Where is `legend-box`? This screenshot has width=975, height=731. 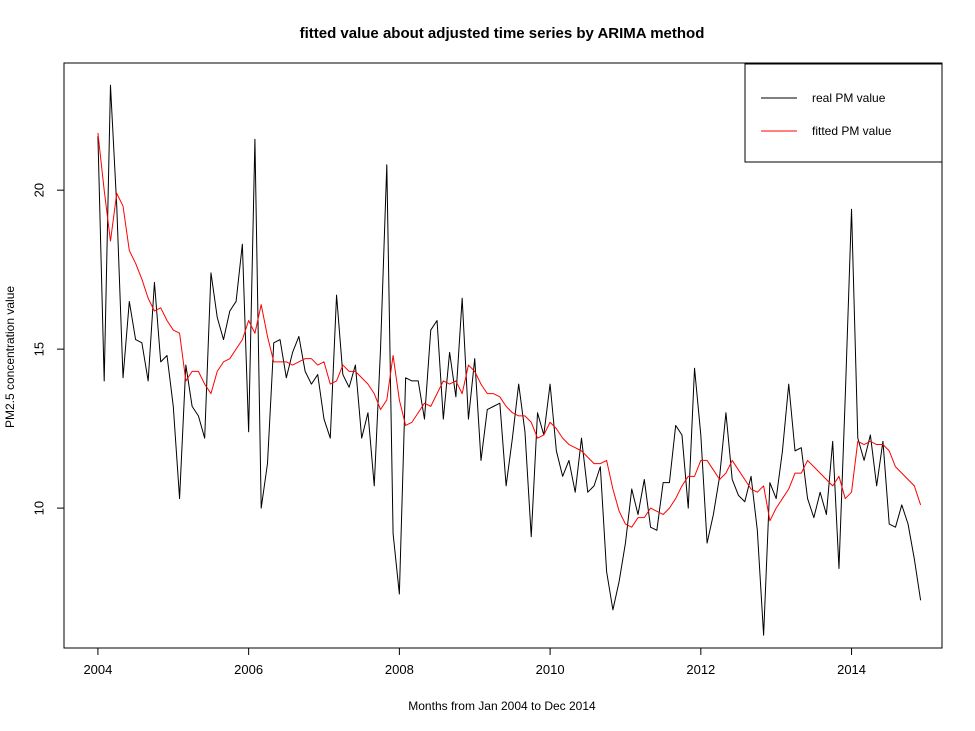
legend-box is located at coordinates (843, 113).